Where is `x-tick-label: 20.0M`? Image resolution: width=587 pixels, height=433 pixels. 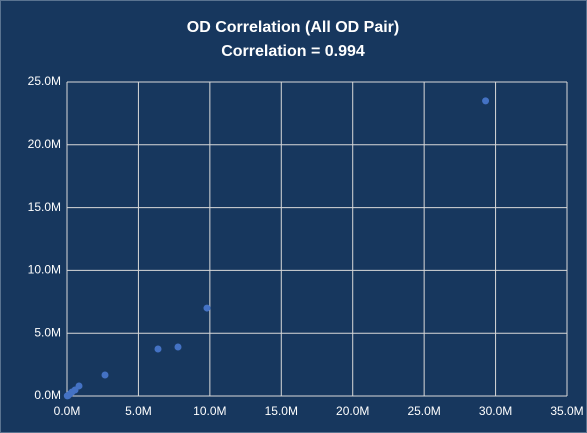 x-tick-label: 20.0M is located at coordinates (352, 411).